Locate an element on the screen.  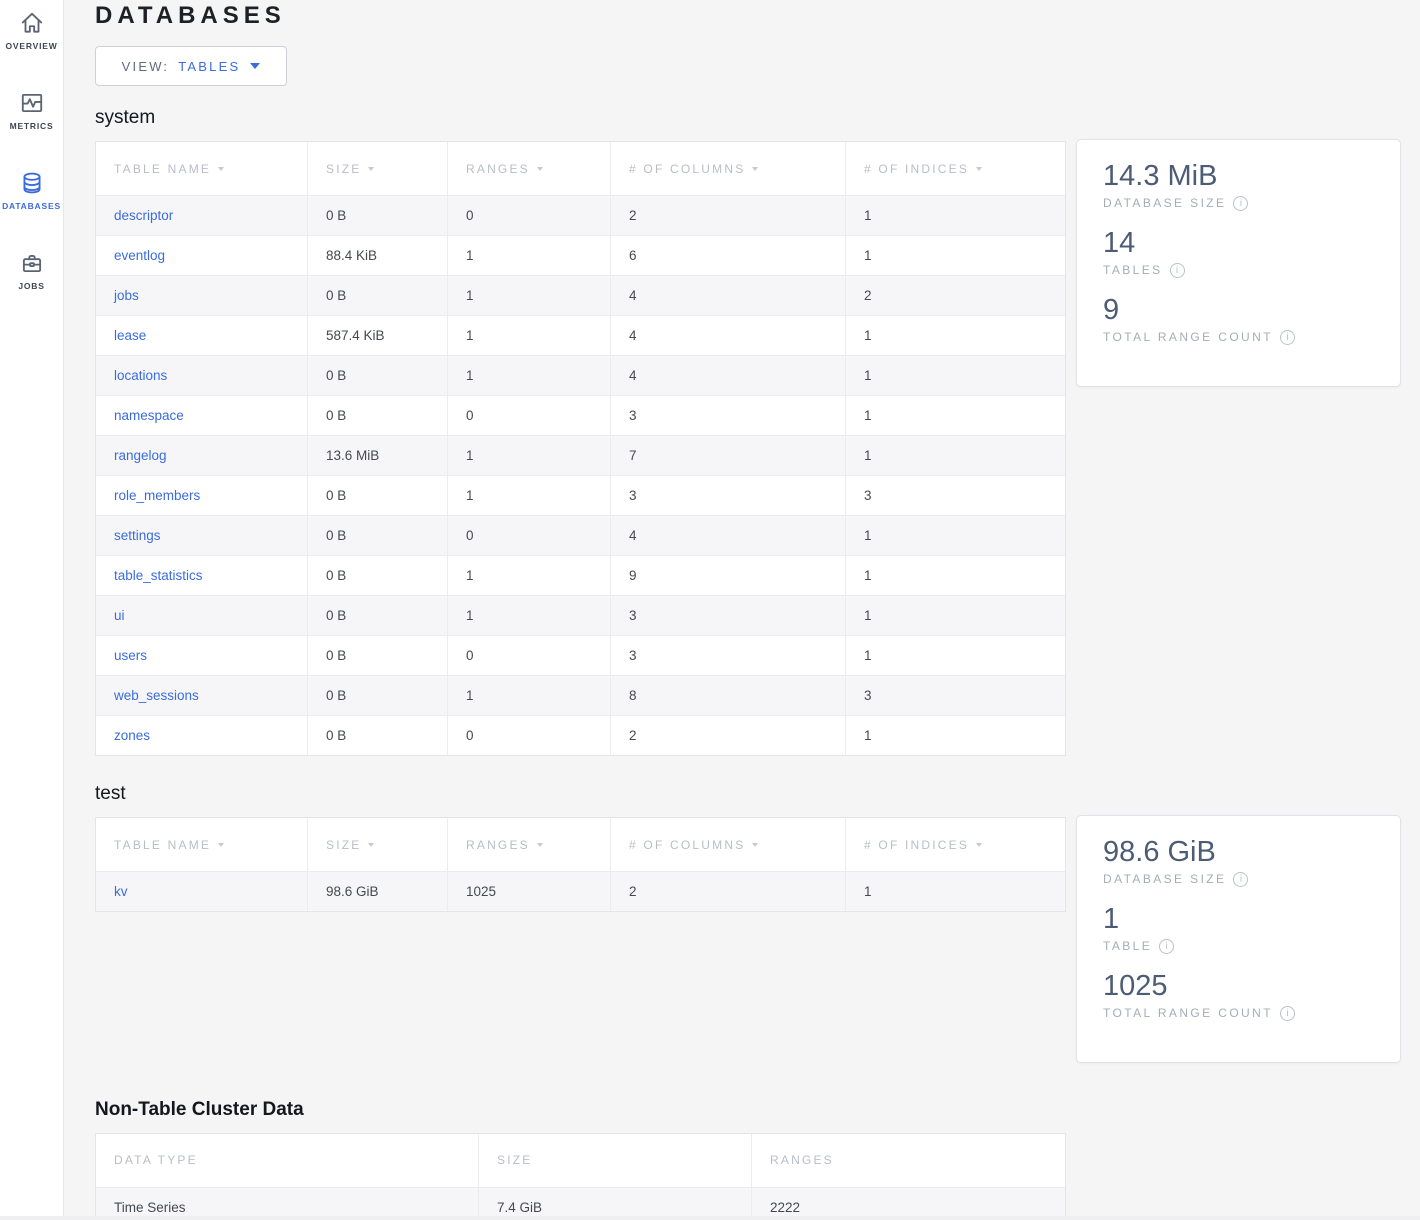
table-name-link: namespace is located at coordinates (149, 415).